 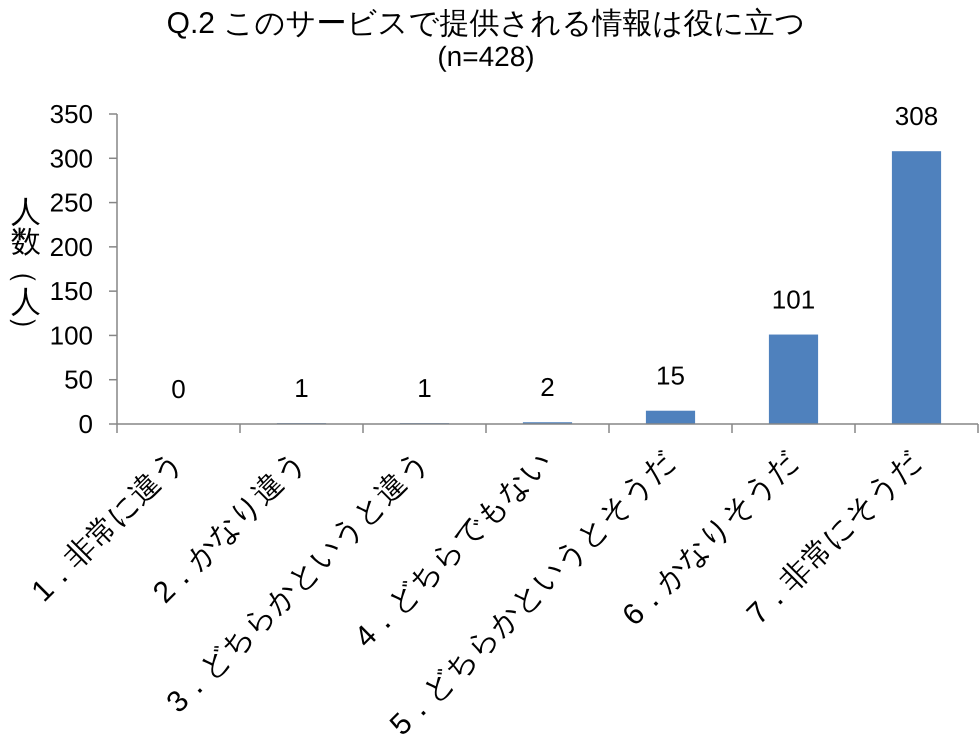 What do you see at coordinates (71, 291) in the screenshot?
I see `y-tick-label: 150` at bounding box center [71, 291].